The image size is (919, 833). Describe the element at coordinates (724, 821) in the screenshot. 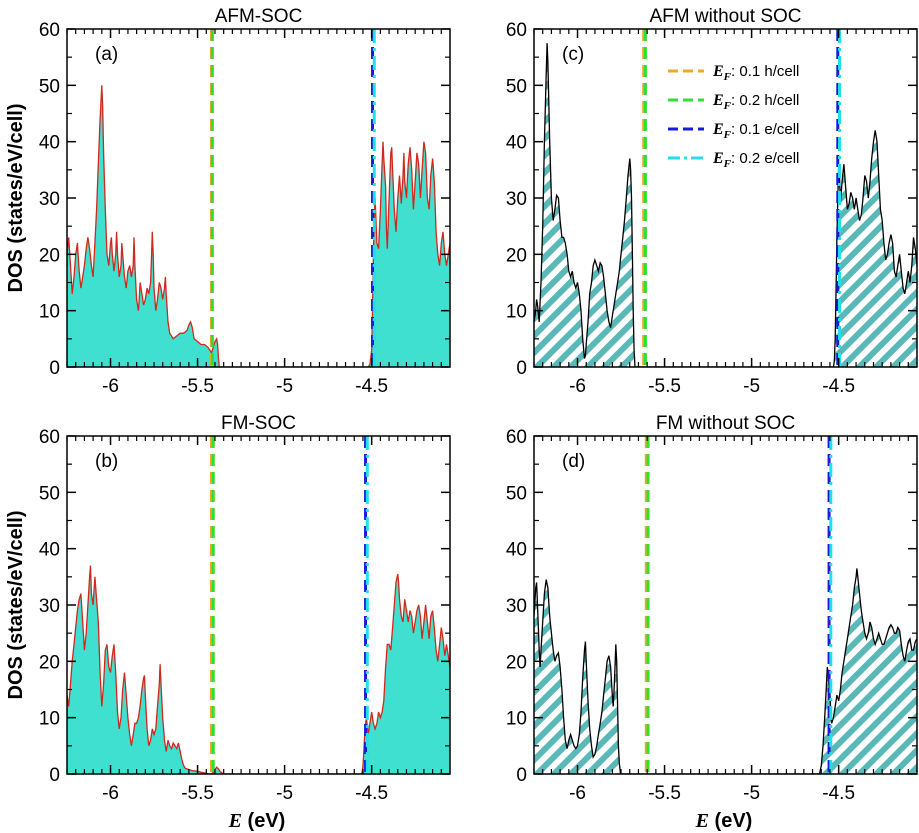

I see `x-axis-label-right: E (eV)` at that location.